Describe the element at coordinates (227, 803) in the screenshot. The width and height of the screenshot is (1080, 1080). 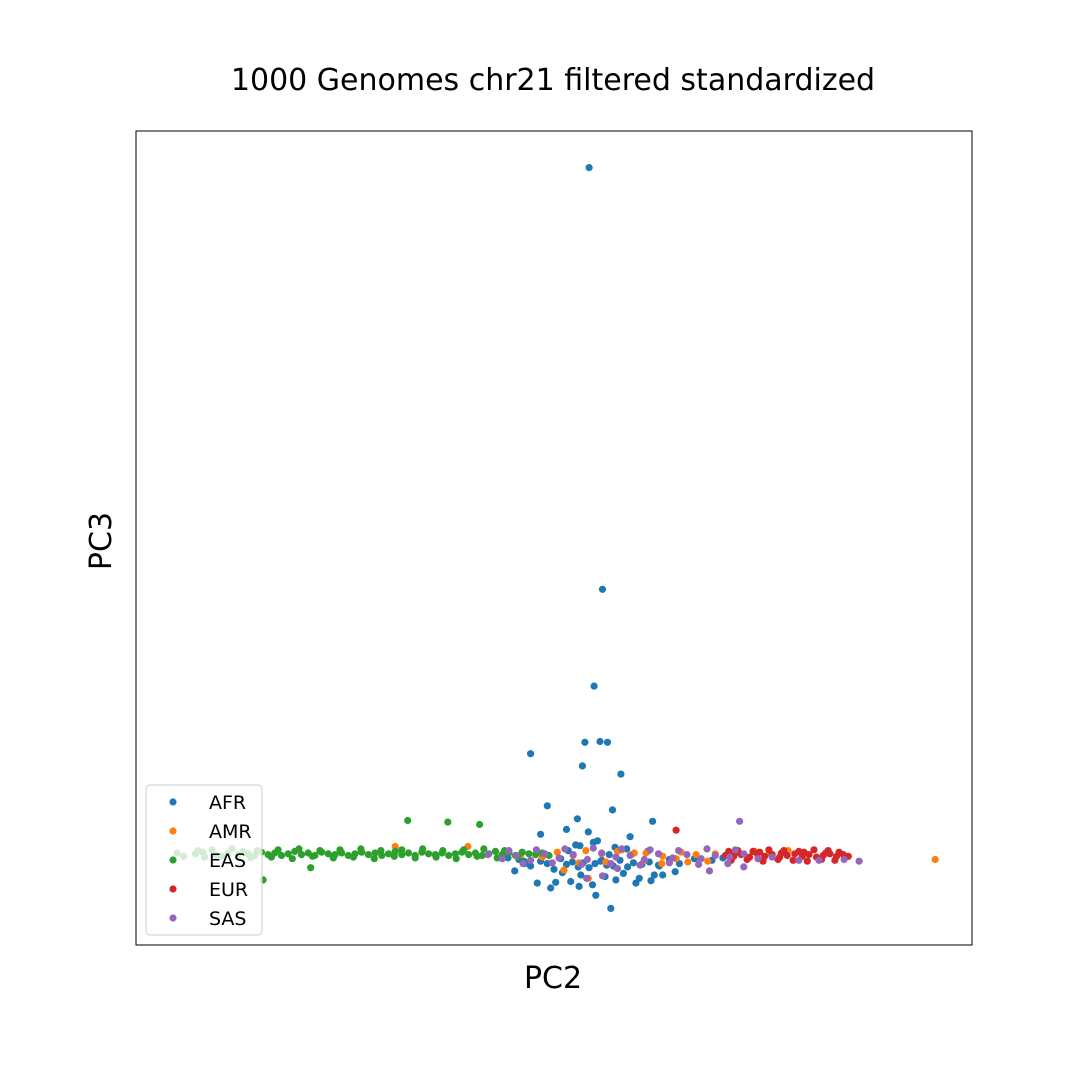
I see `legend-label-afr: AFR` at that location.